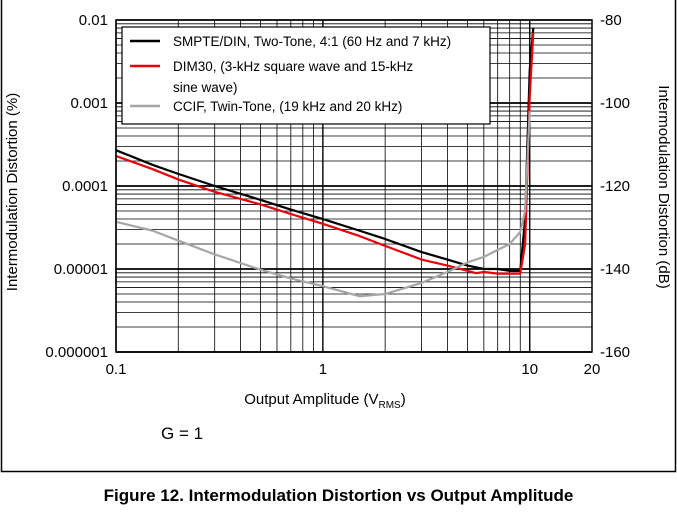 This screenshot has height=519, width=677. What do you see at coordinates (324, 401) in the screenshot?
I see `x-axis-label: Output Amplitude (VRMS)` at bounding box center [324, 401].